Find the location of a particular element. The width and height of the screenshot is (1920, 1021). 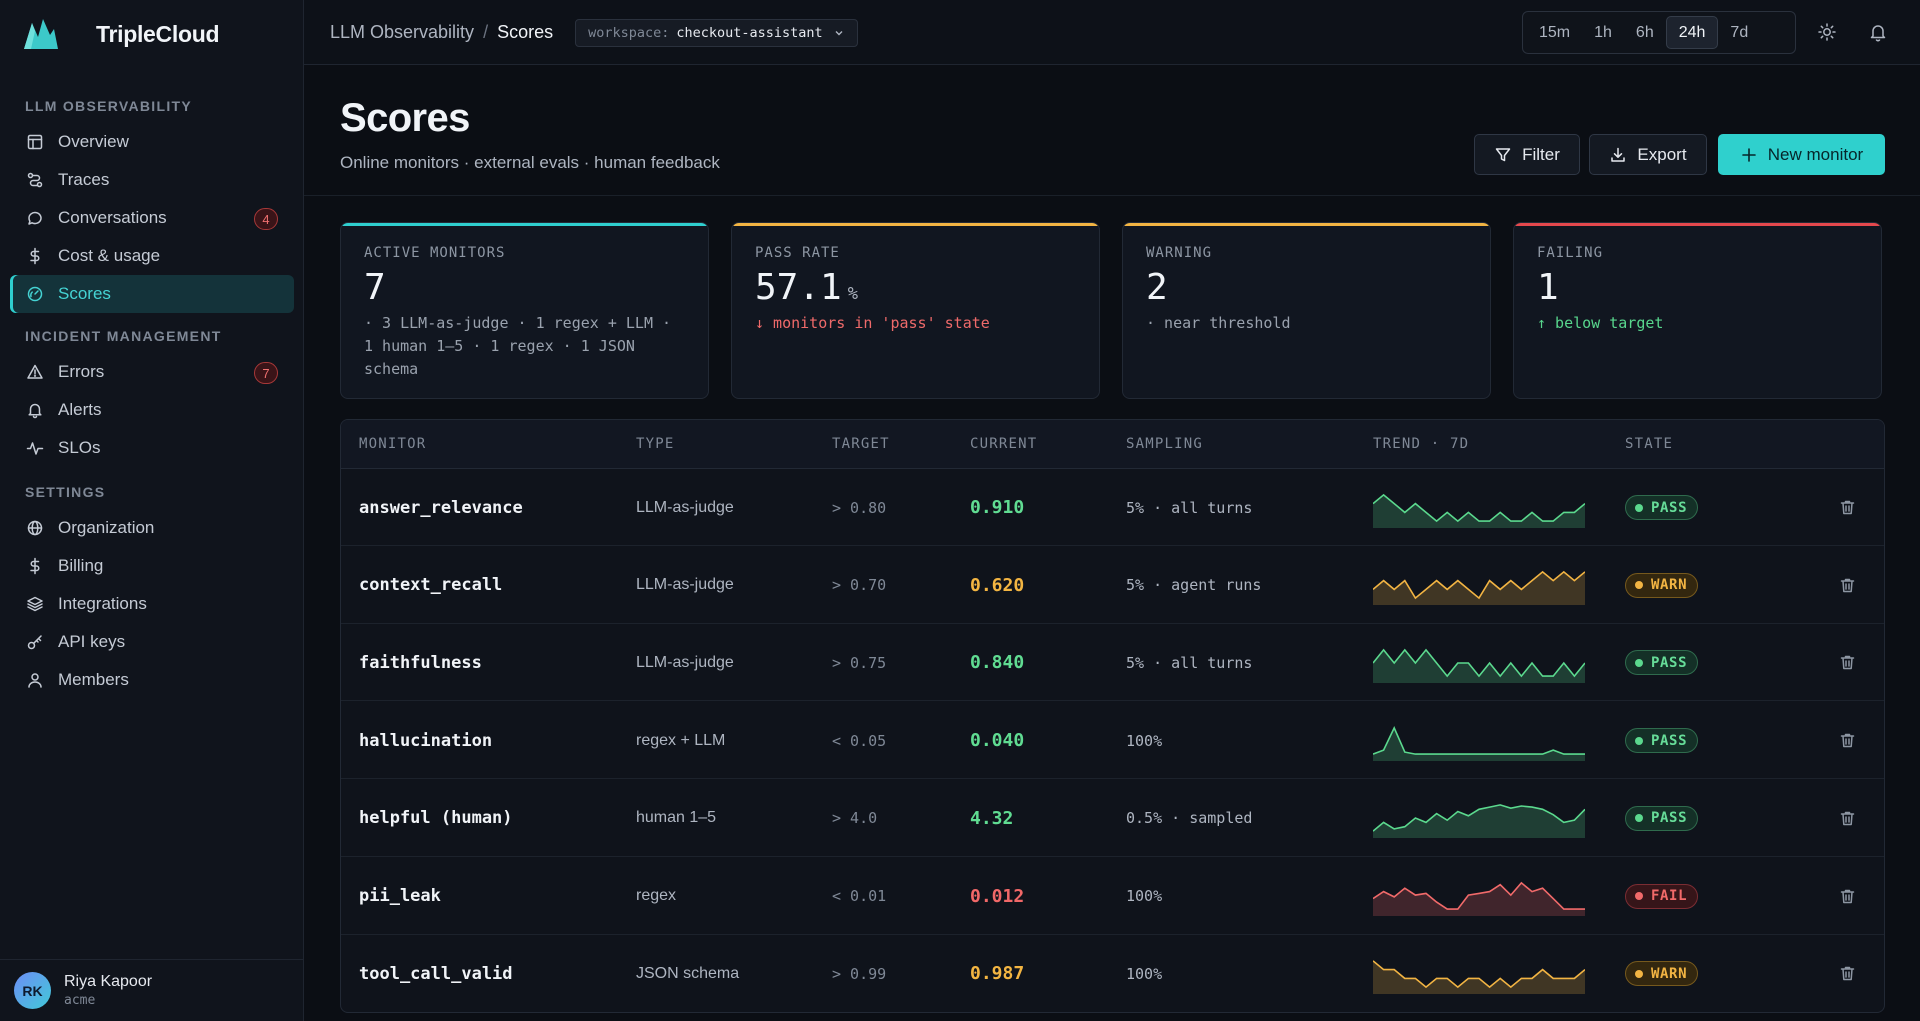

column-header-target: TARGET is located at coordinates (861, 444).